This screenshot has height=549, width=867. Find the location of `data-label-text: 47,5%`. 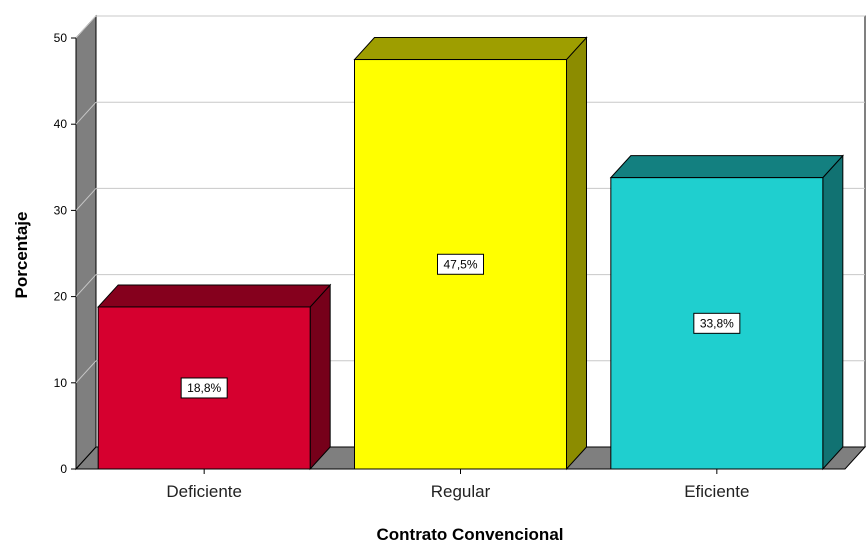

data-label-text: 47,5% is located at coordinates (460, 264).